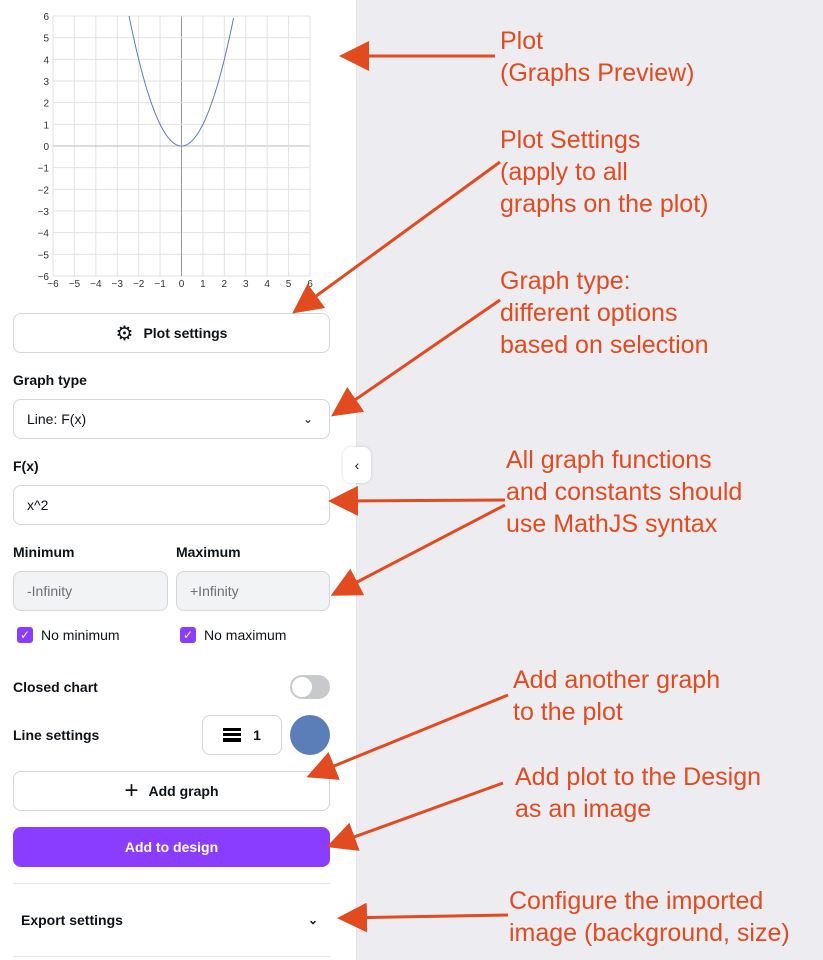 The height and width of the screenshot is (960, 823). I want to click on add-to-design-button: Add to design, so click(171, 847).